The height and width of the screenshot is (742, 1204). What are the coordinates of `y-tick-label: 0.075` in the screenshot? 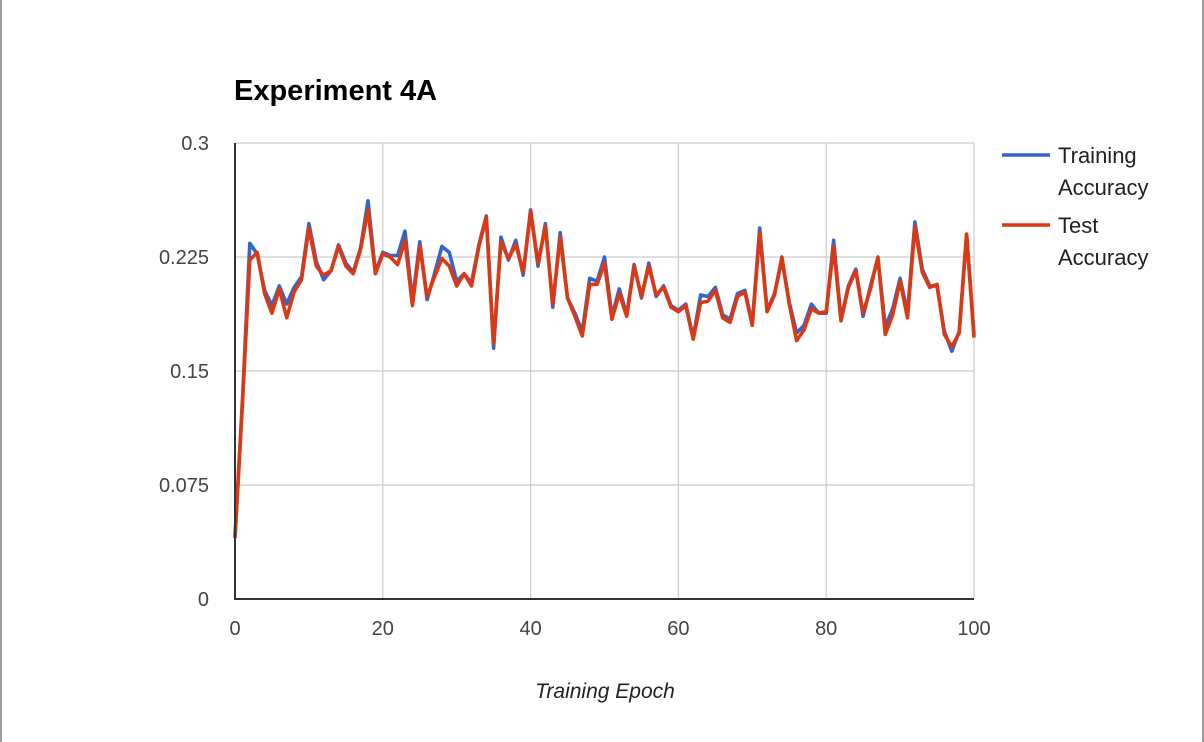 It's located at (184, 486).